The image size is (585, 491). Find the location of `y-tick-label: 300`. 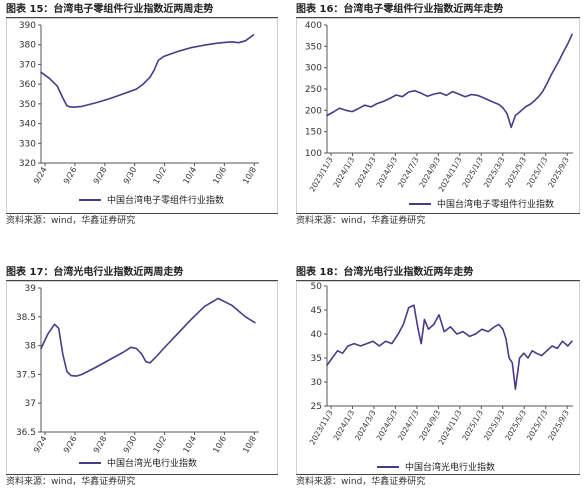

y-tick-label: 300 is located at coordinates (313, 69).